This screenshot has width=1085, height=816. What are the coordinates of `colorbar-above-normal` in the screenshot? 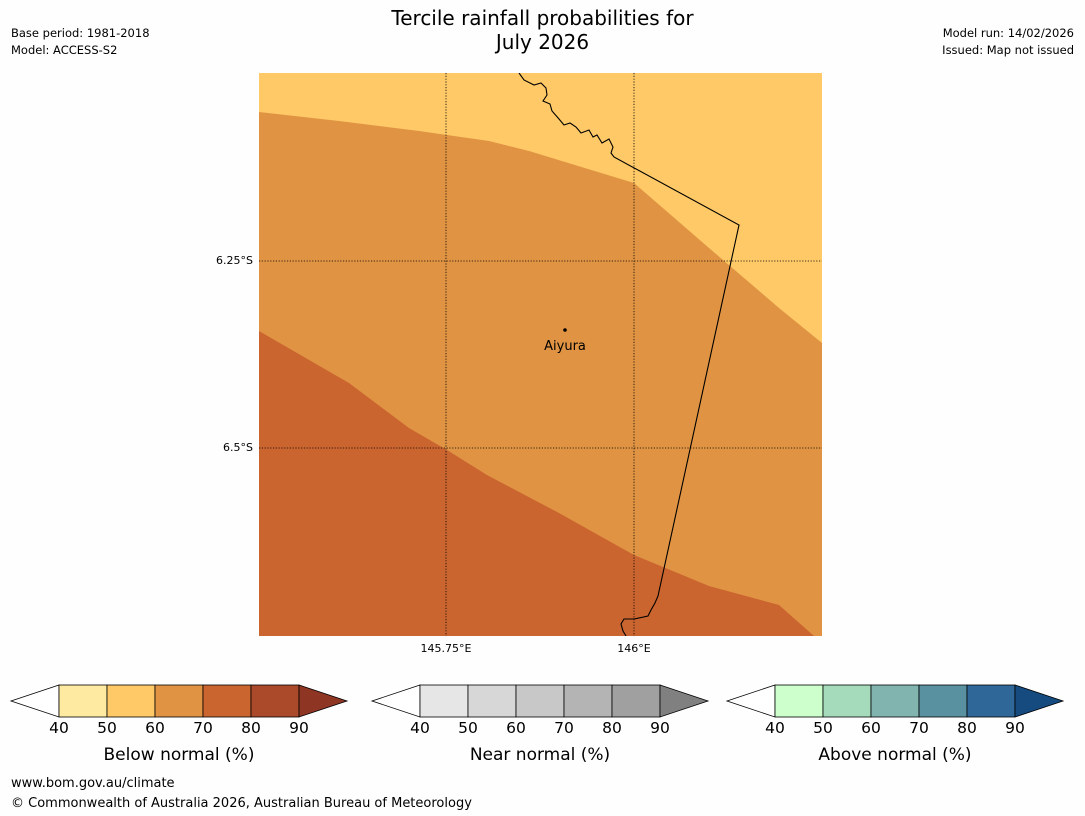 It's located at (895, 701).